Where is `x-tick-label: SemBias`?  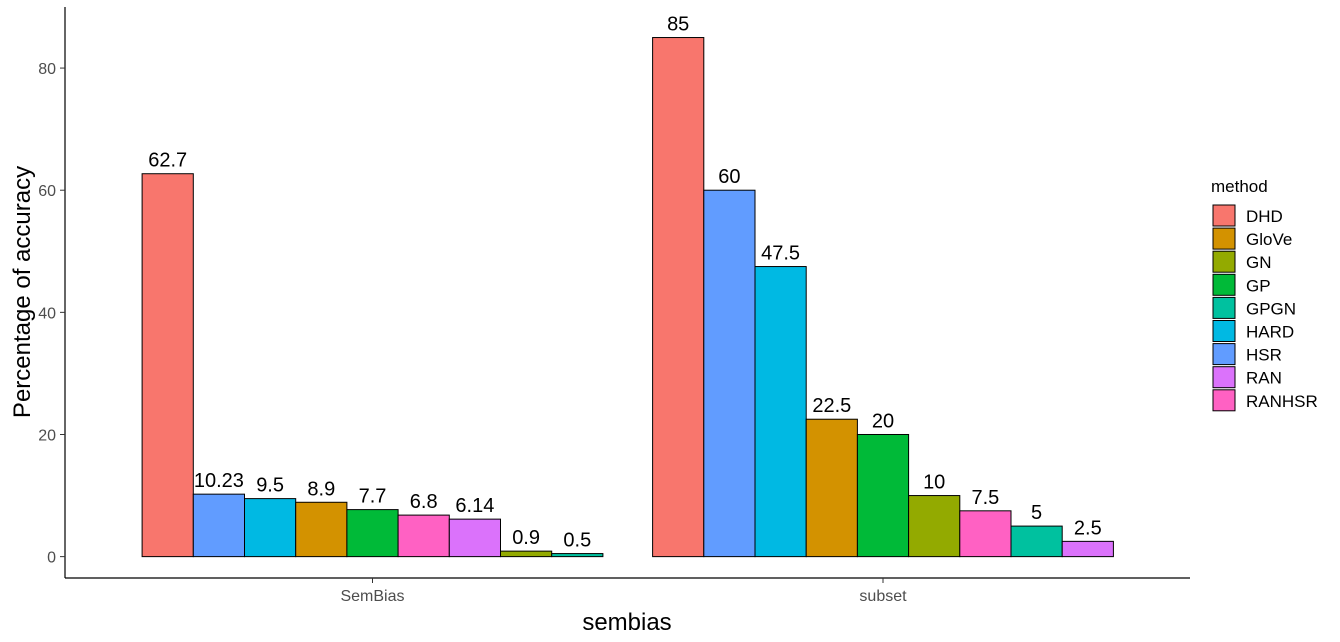 x-tick-label: SemBias is located at coordinates (372, 596).